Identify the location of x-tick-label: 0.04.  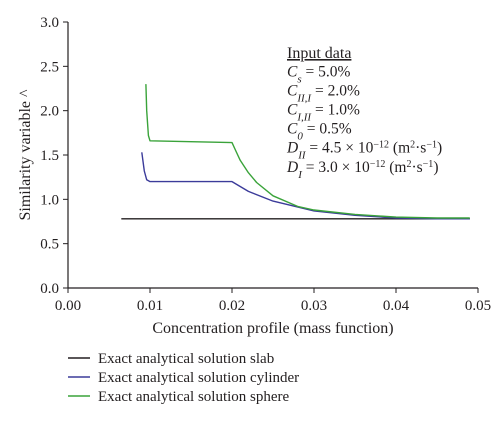
(396, 306).